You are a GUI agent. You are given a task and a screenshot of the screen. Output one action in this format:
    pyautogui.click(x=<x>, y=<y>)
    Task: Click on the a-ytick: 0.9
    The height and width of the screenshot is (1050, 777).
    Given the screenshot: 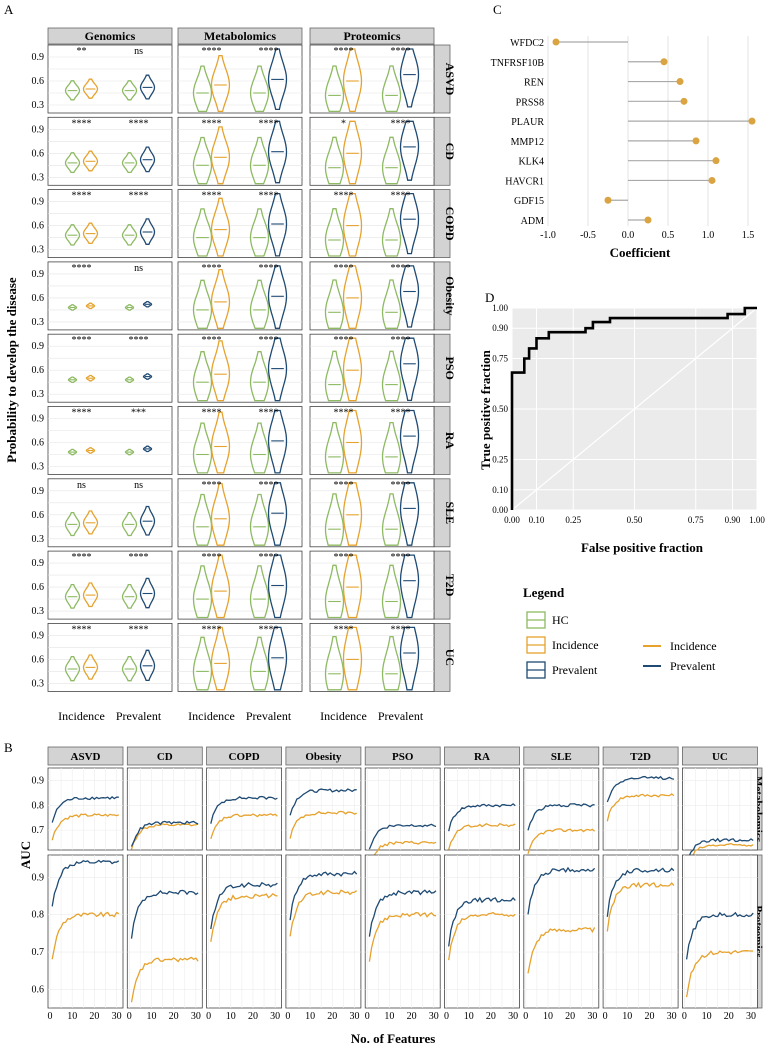 What is the action you would take?
    pyautogui.click(x=38, y=563)
    